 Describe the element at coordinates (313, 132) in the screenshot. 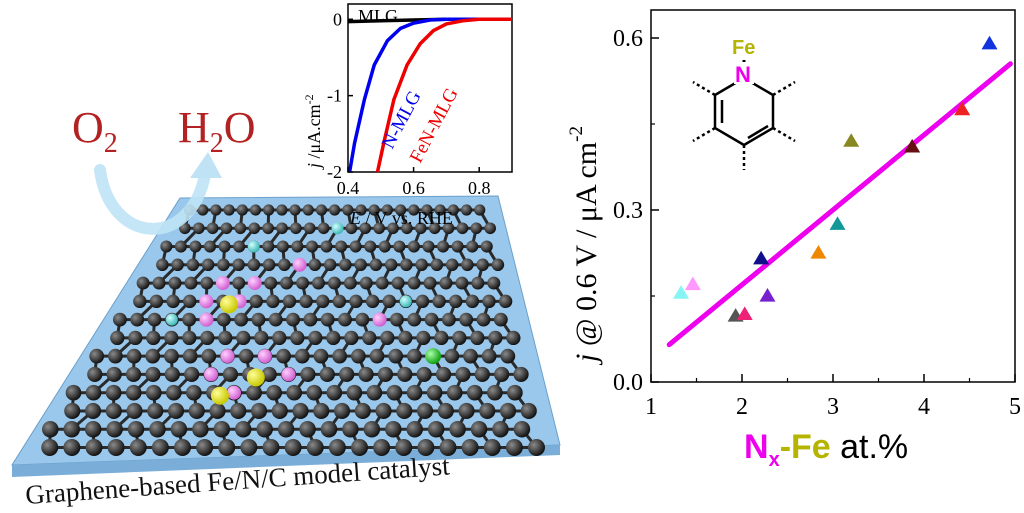

I see `inset-y-axis-label: j /μA.cm-2` at that location.